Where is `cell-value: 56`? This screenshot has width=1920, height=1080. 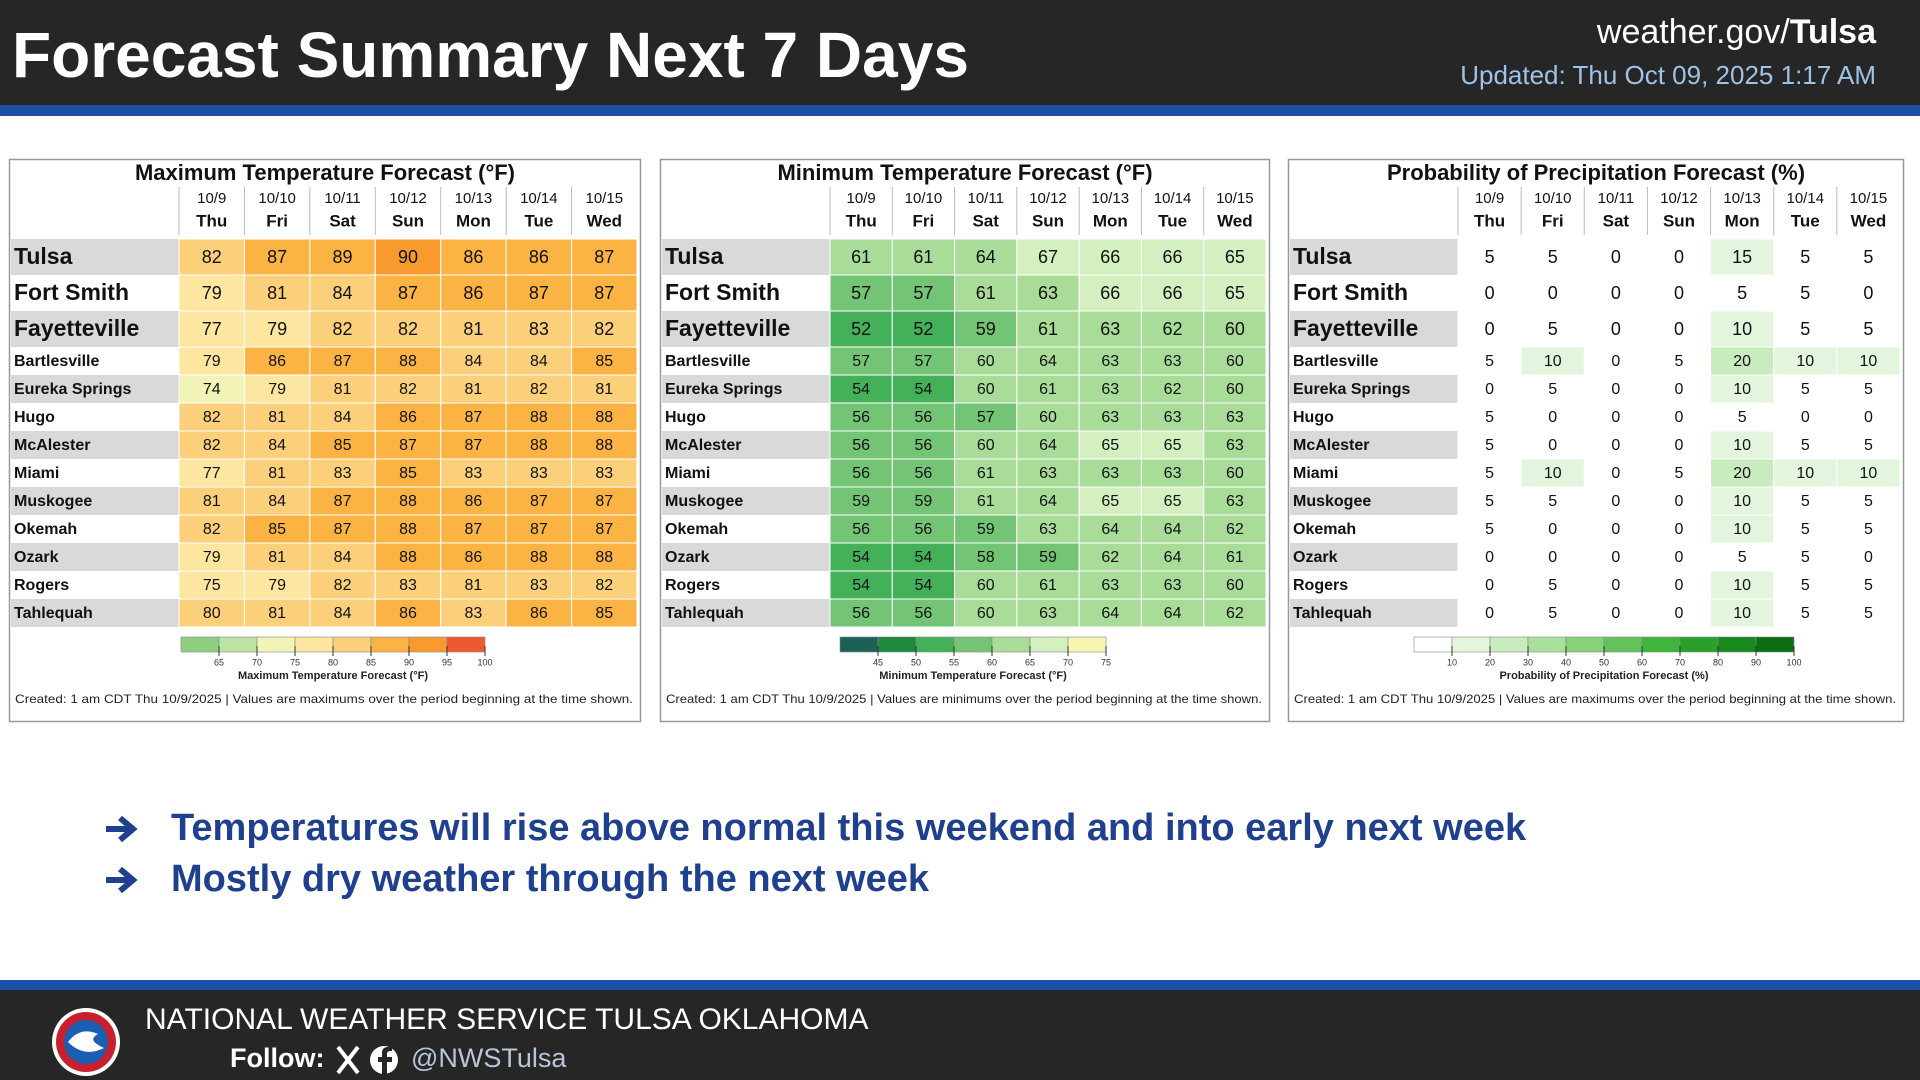
cell-value: 56 is located at coordinates (924, 529).